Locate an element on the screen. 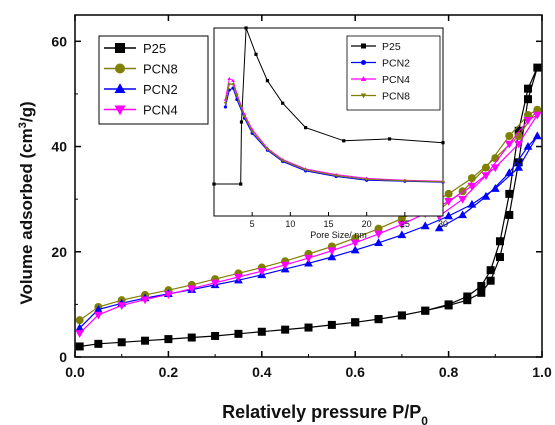 This screenshot has height=425, width=555. x-tick-label: 0.2 is located at coordinates (169, 372).